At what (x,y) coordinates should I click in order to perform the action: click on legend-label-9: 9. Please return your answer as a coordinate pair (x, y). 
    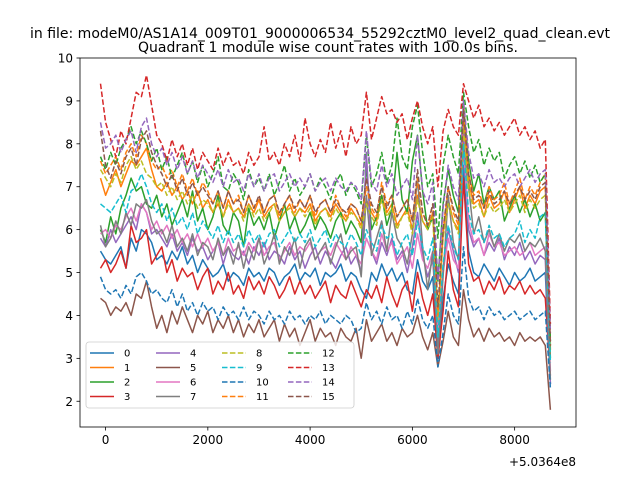
    Looking at the image, I should click on (259, 368).